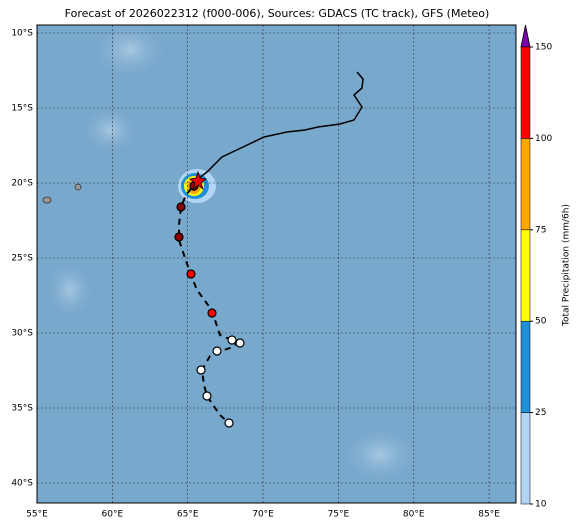 This screenshot has height=532, width=580. Describe the element at coordinates (22, 34) in the screenshot. I see `lat-label: 10°S` at that location.